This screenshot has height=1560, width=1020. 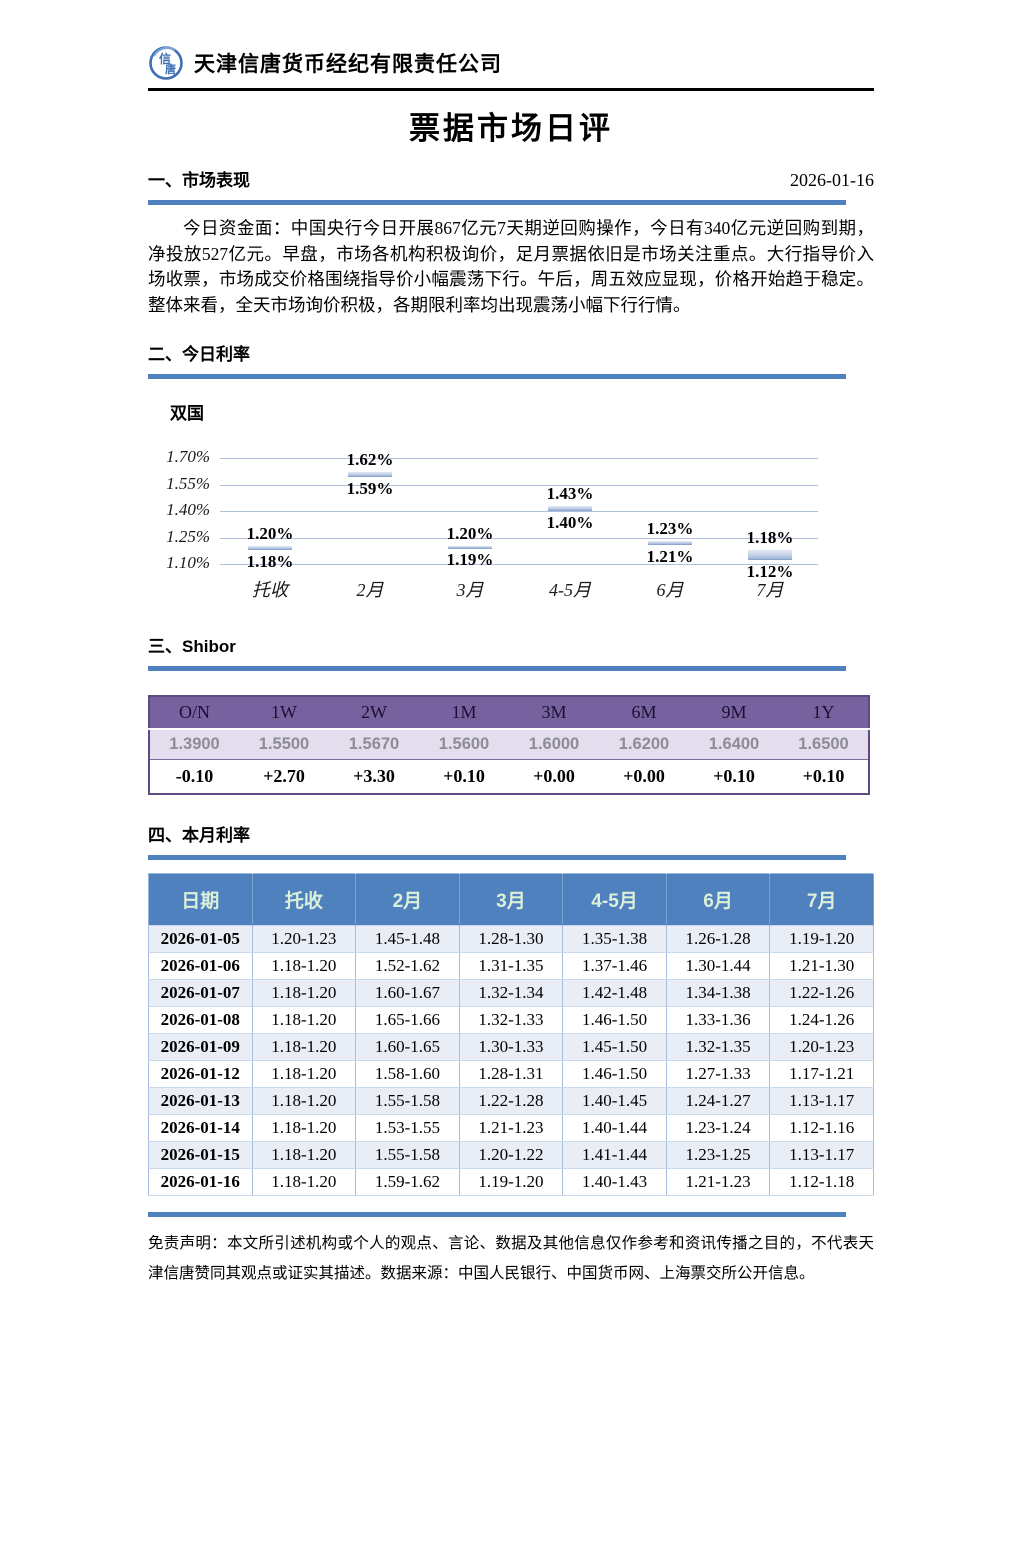 What do you see at coordinates (188, 536) in the screenshot?
I see `y-axis-tick: 1.25%` at bounding box center [188, 536].